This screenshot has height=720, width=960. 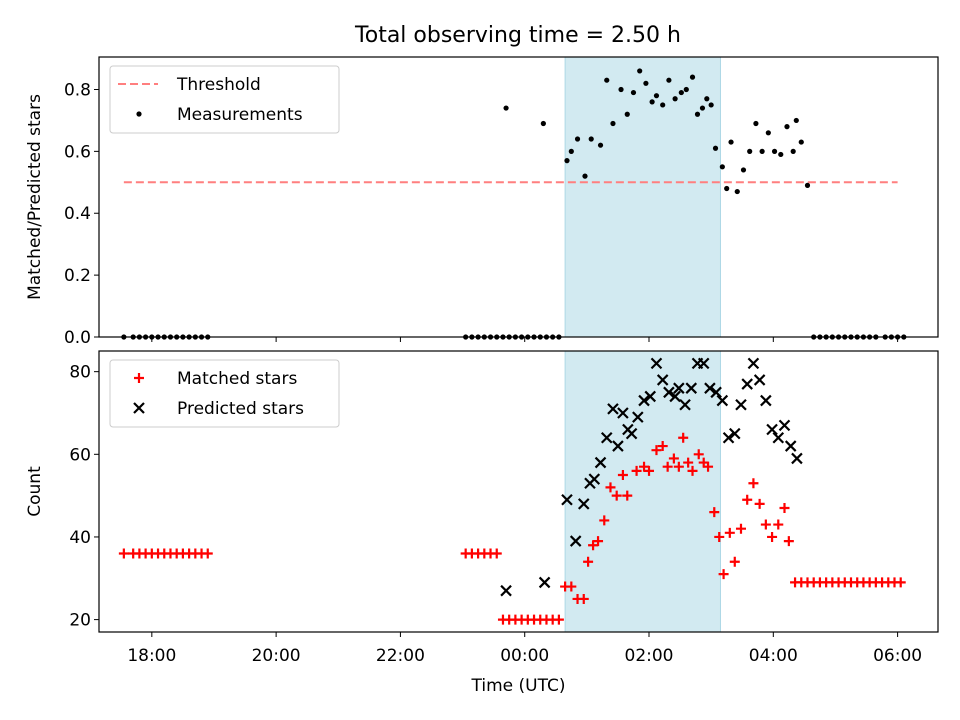 What do you see at coordinates (35, 197) in the screenshot?
I see `y-axis-label: Matched/Predicted stars` at bounding box center [35, 197].